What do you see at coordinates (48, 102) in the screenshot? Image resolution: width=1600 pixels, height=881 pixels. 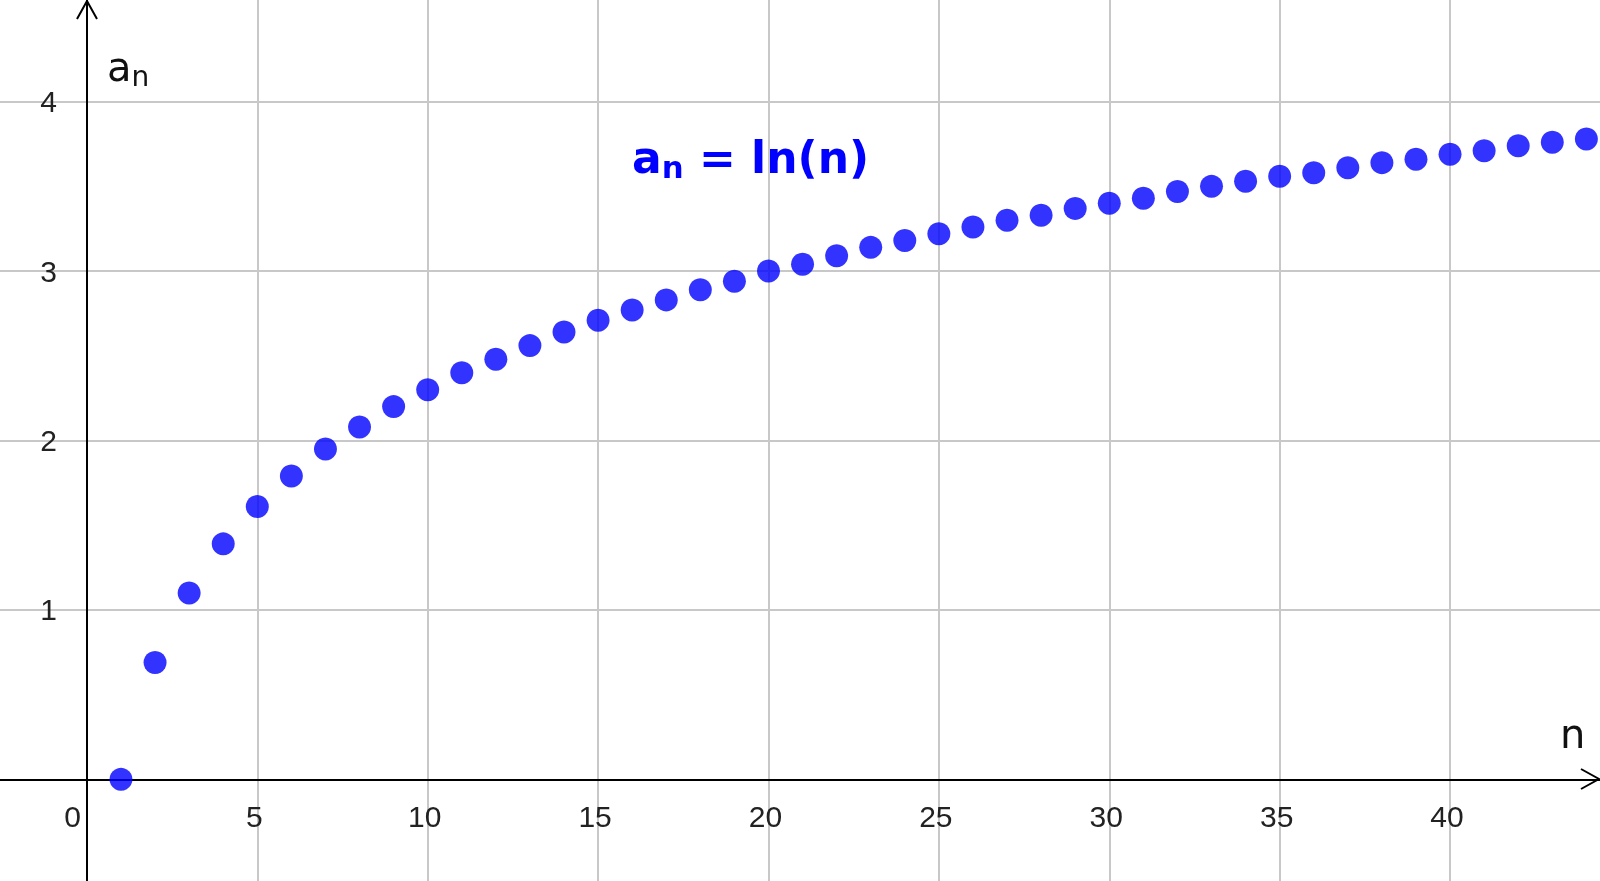 I see `y-tick-label: 4` at bounding box center [48, 102].